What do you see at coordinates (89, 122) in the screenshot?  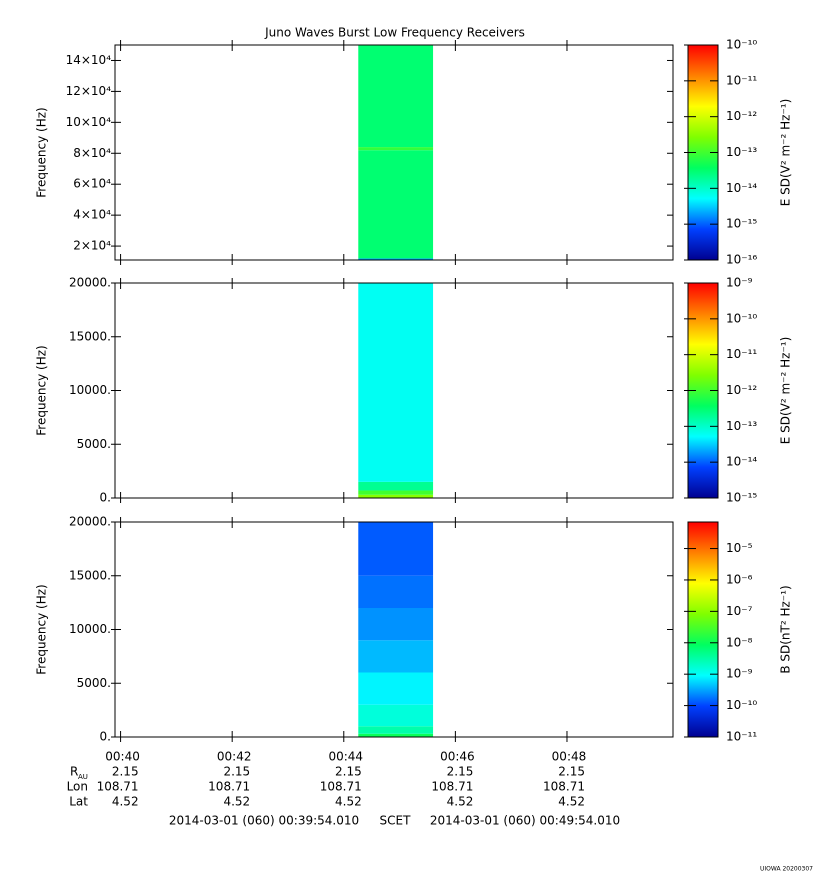 I see `y-tick-label: 10×10⁴` at bounding box center [89, 122].